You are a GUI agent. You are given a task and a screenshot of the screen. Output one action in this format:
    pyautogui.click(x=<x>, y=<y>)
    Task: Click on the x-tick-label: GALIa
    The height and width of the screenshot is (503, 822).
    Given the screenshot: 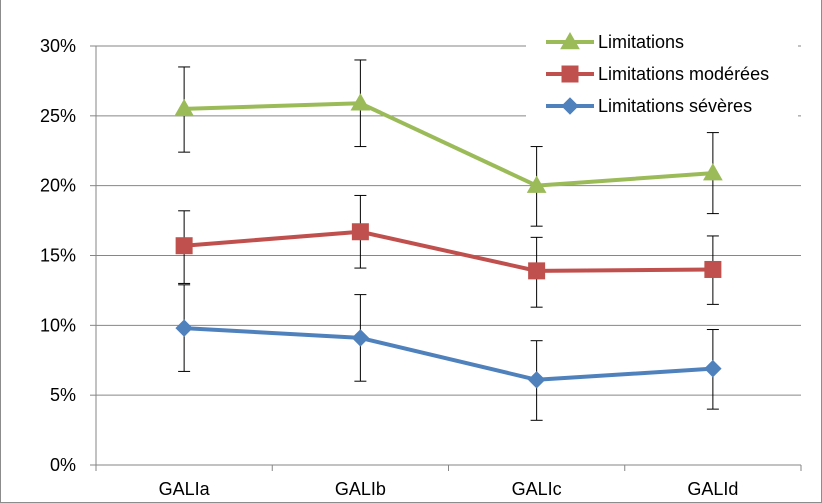 What is the action you would take?
    pyautogui.click(x=185, y=489)
    